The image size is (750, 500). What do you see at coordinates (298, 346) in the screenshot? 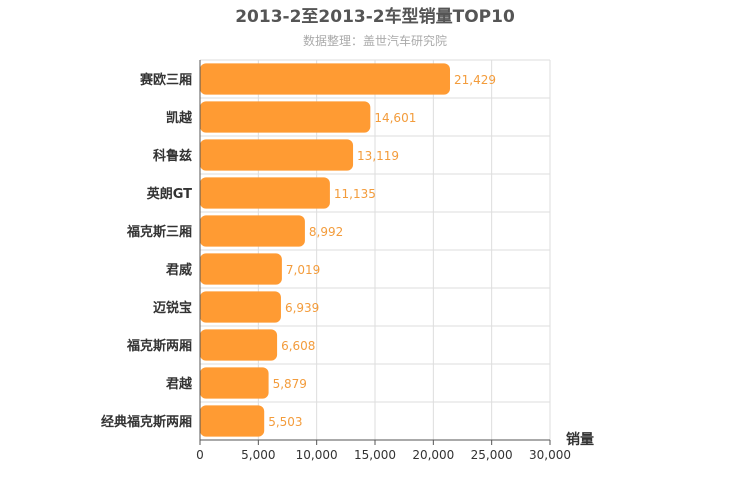
I see `data-label: 6,608` at bounding box center [298, 346].